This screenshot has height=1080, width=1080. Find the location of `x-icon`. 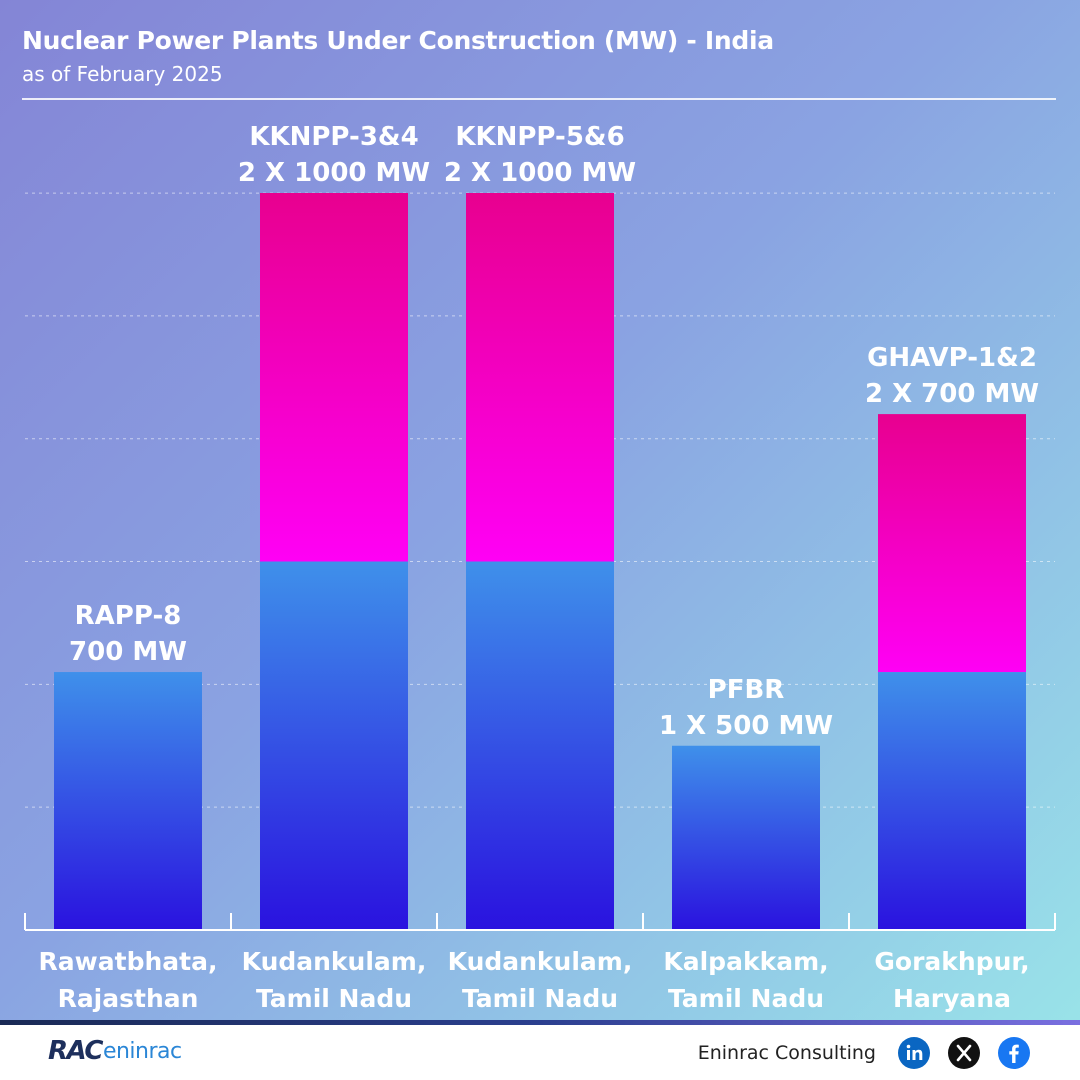

x-icon is located at coordinates (964, 1053).